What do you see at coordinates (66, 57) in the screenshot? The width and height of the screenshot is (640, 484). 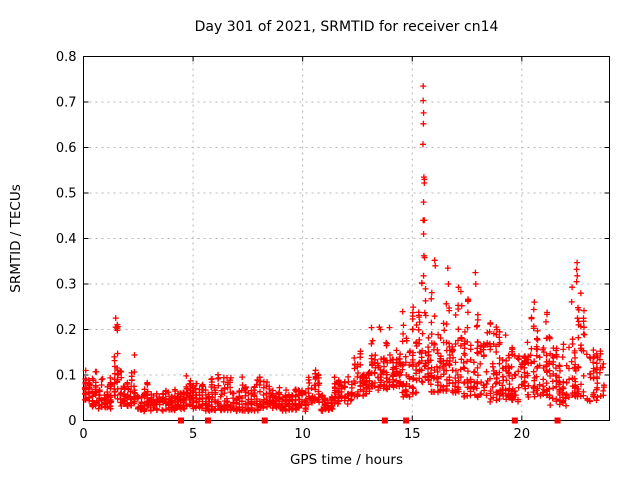 I see `y-tick-label: 0.8` at bounding box center [66, 57].